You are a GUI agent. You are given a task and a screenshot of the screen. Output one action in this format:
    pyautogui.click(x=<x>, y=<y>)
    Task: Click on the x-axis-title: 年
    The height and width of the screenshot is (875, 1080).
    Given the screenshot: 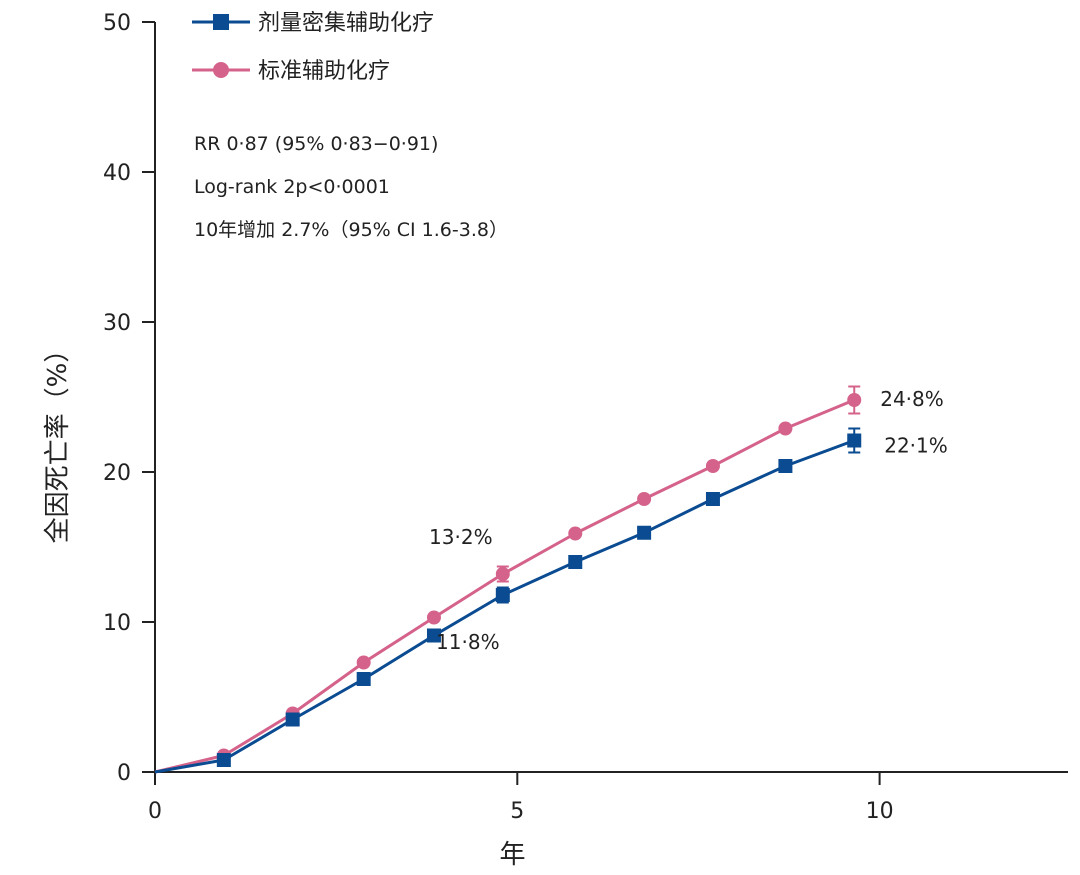 What is the action you would take?
    pyautogui.click(x=512, y=855)
    